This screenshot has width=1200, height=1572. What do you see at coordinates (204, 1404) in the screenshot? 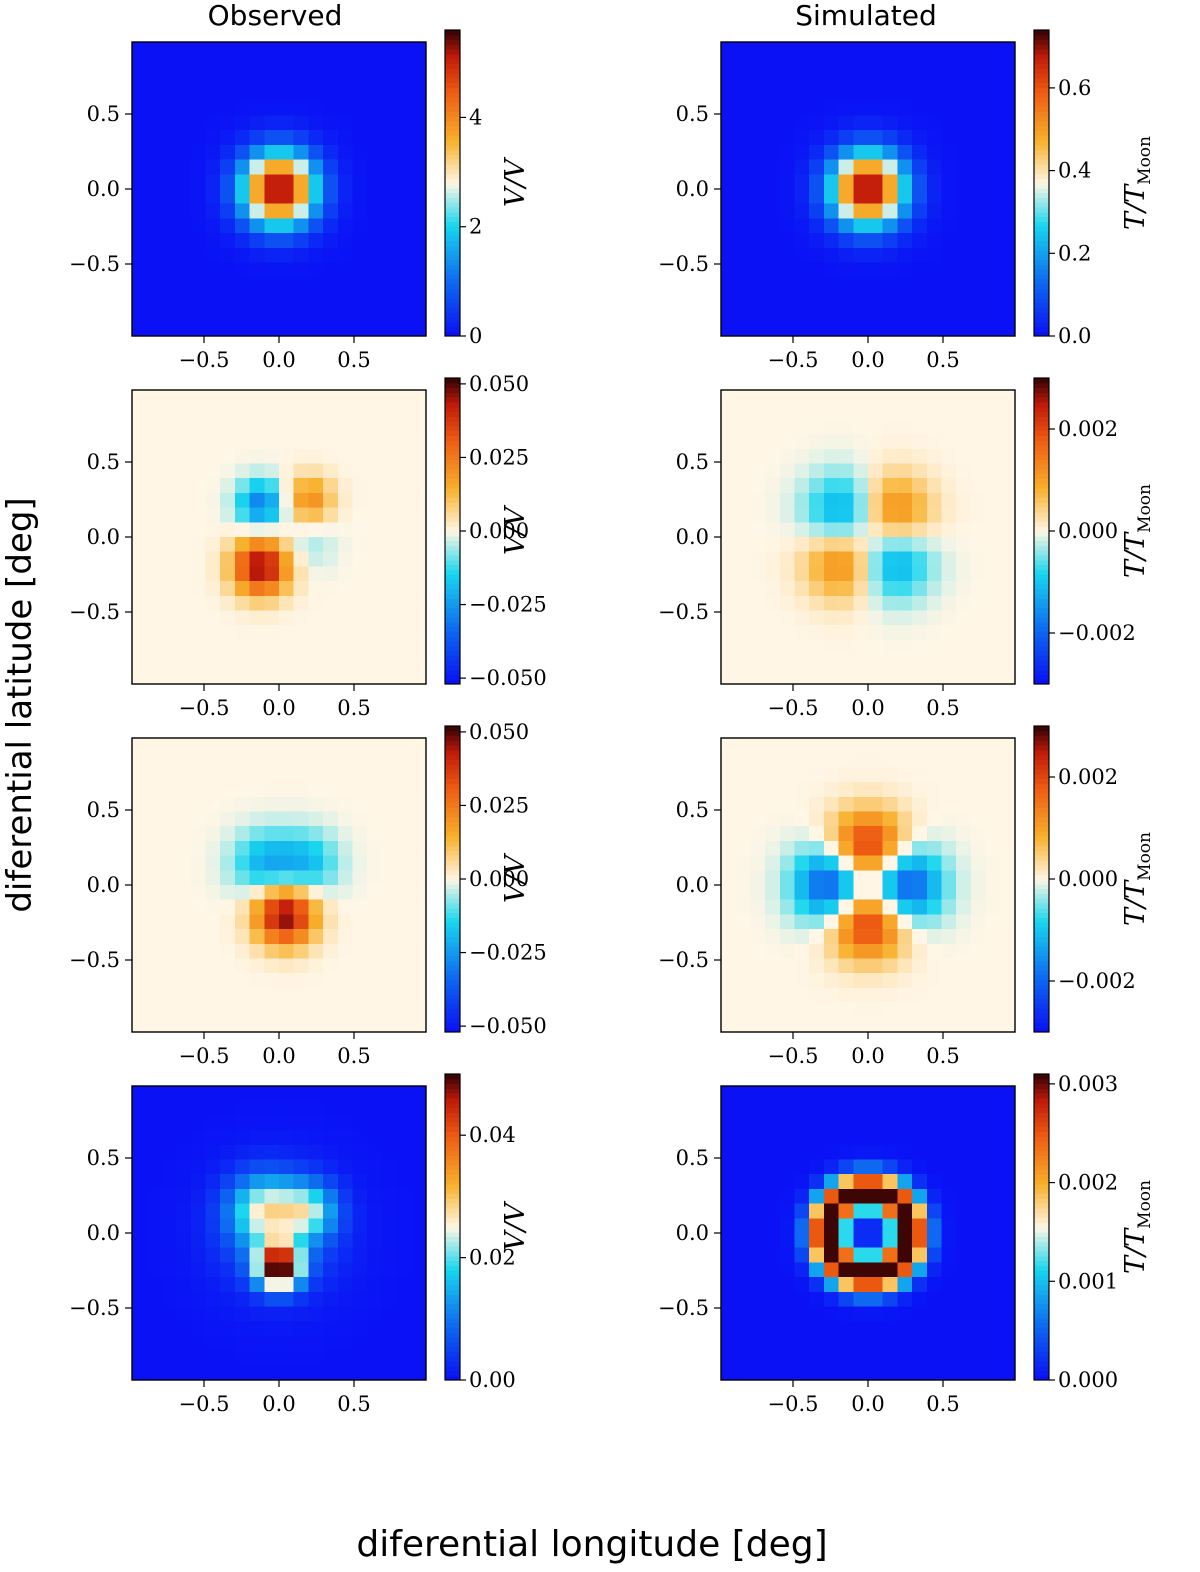
I see `x-tick-label: −0.5` at bounding box center [204, 1404].